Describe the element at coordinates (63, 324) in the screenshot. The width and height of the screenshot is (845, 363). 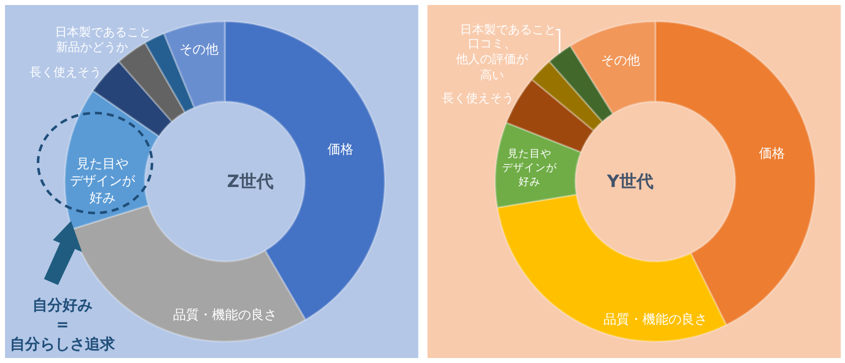
I see `text: 自分好み = 自分らしさ追求` at that location.